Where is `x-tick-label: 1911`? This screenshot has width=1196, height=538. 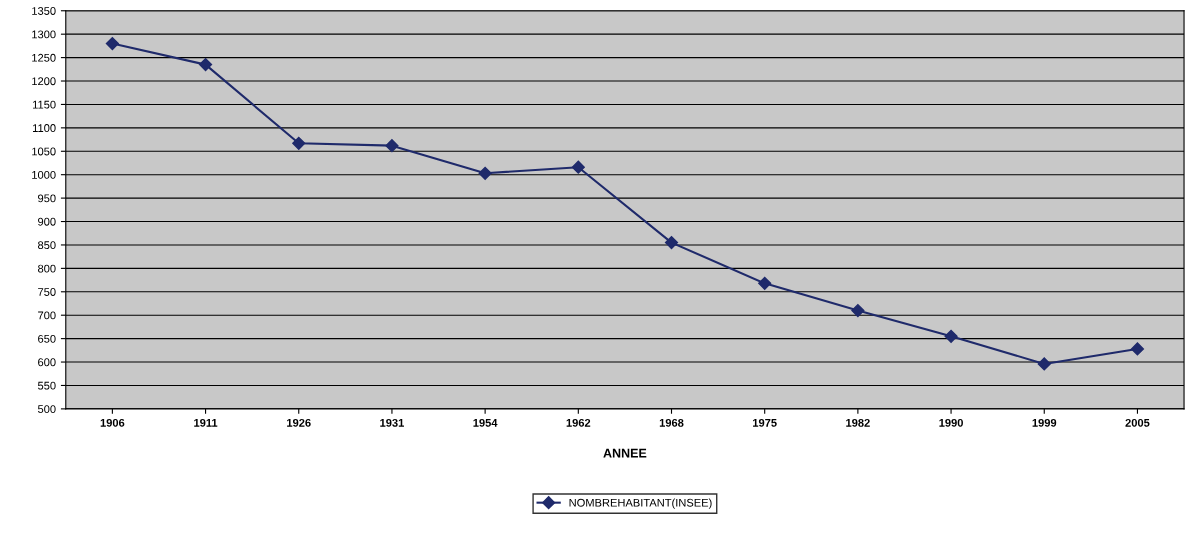
x-tick-label: 1911 is located at coordinates (206, 422).